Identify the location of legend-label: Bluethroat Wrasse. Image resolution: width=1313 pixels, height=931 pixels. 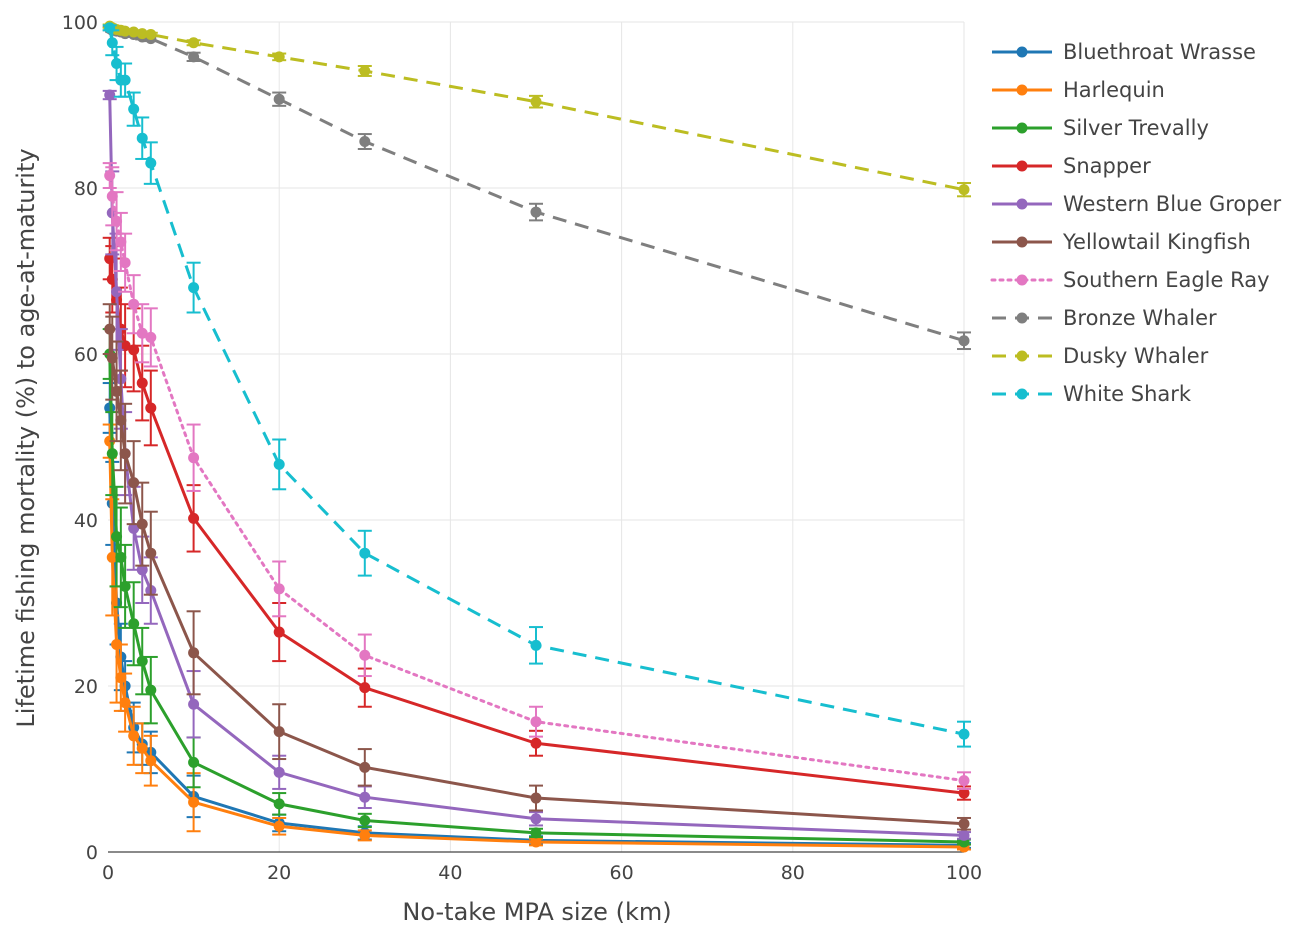
(1159, 52).